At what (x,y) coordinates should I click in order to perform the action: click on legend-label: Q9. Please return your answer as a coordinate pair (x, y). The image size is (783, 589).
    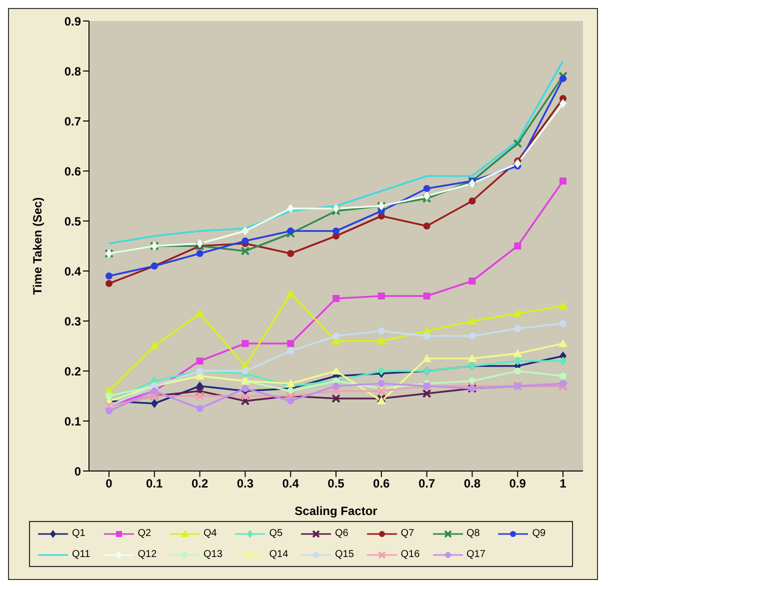
    Looking at the image, I should click on (539, 533).